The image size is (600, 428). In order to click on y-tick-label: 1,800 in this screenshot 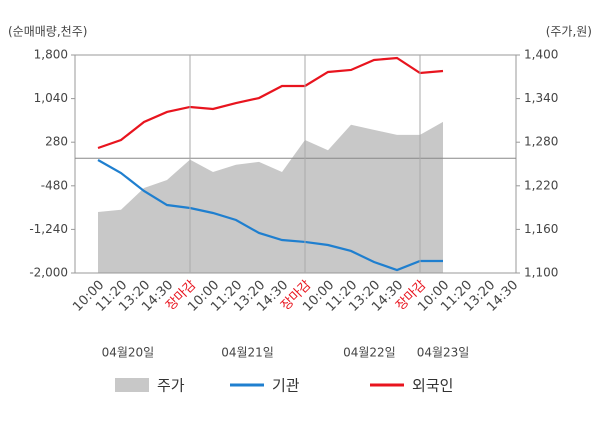, I will do `click(51, 55)`.